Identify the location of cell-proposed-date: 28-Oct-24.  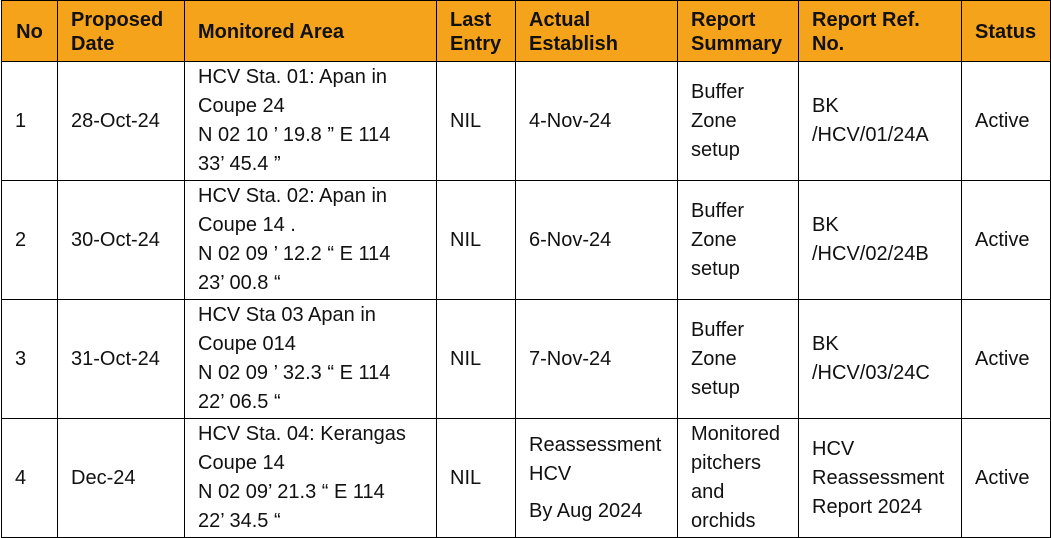
(121, 121).